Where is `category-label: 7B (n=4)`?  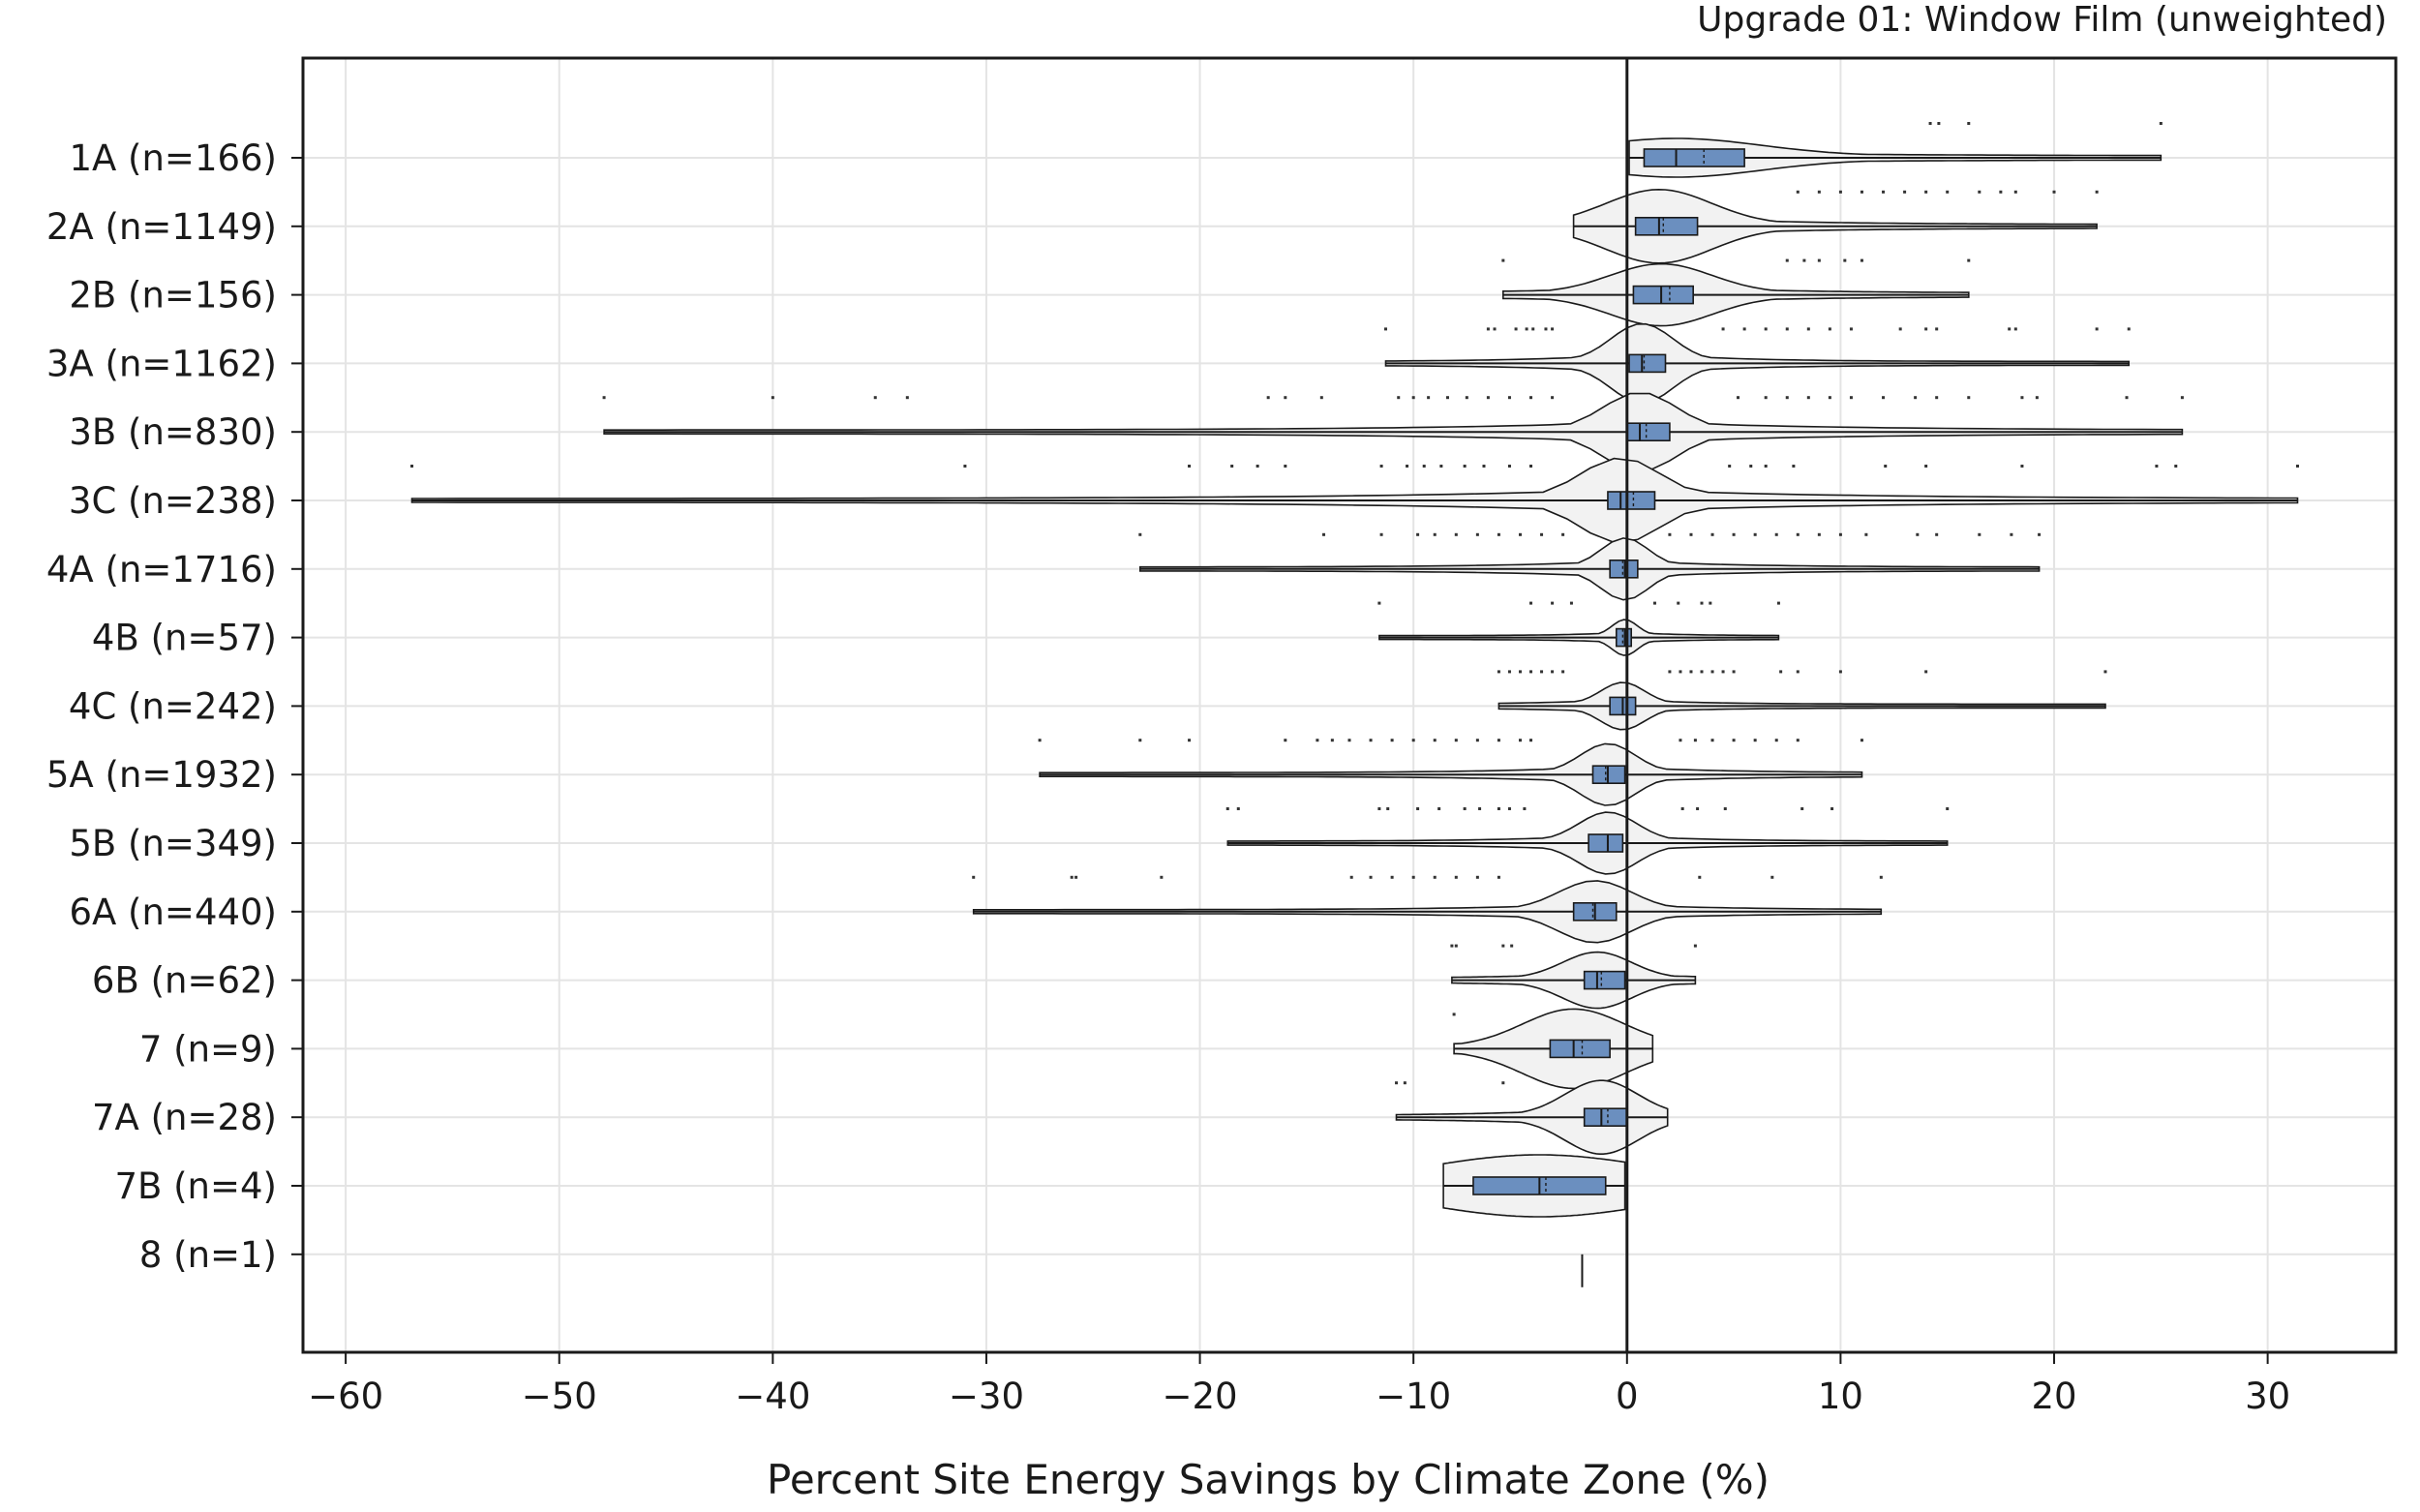 category-label: 7B (n=4) is located at coordinates (195, 1186).